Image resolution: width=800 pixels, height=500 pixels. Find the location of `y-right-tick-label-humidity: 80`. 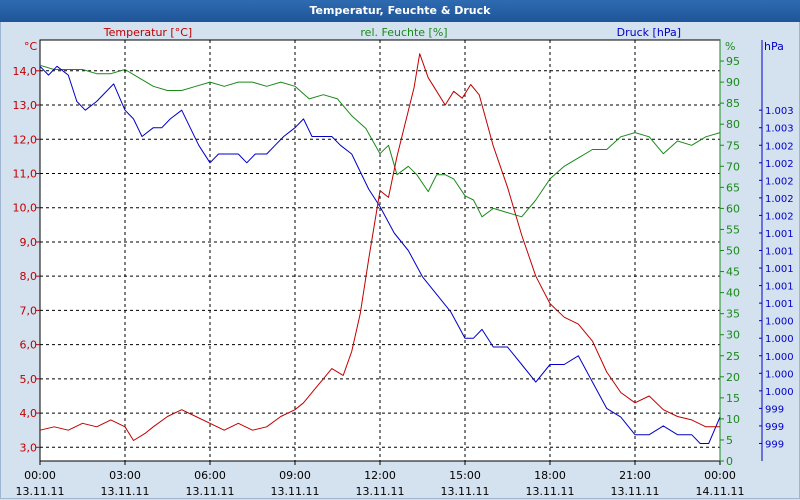

y-right-tick-label-humidity: 80 is located at coordinates (733, 124).